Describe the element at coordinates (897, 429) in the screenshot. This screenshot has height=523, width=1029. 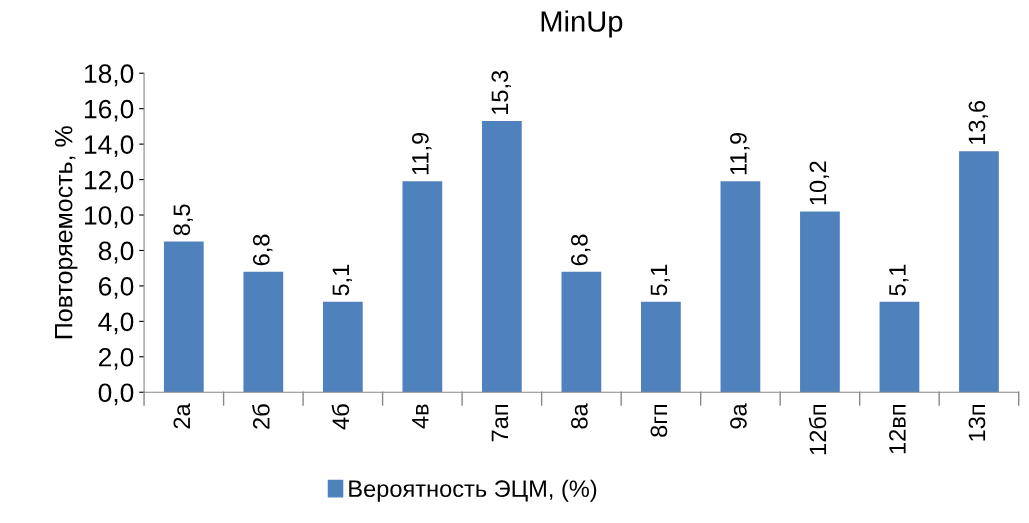
I see `x-tick-label: 12вп` at that location.